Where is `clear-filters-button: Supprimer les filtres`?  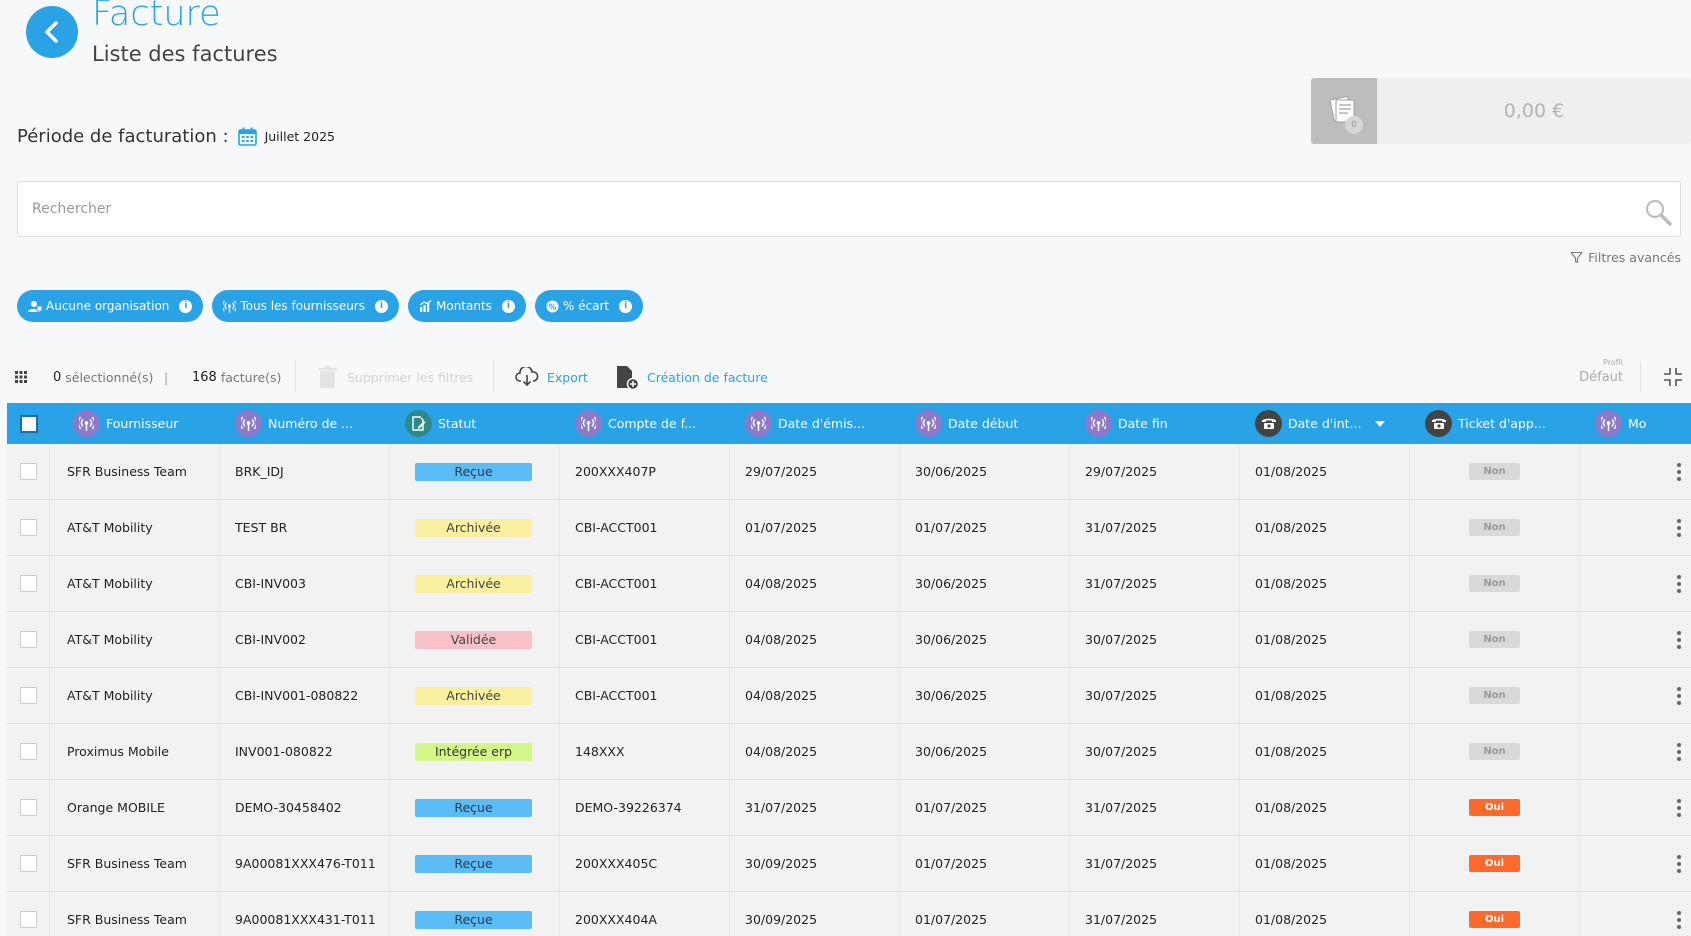 clear-filters-button: Supprimer les filtres is located at coordinates (395, 377).